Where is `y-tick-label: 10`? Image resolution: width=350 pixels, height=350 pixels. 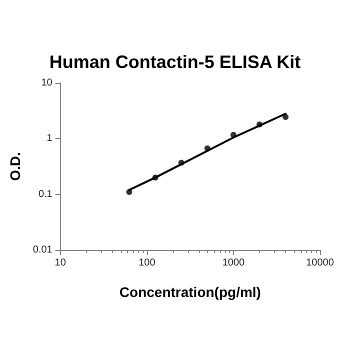 y-tick-label: 10 is located at coordinates (47, 83).